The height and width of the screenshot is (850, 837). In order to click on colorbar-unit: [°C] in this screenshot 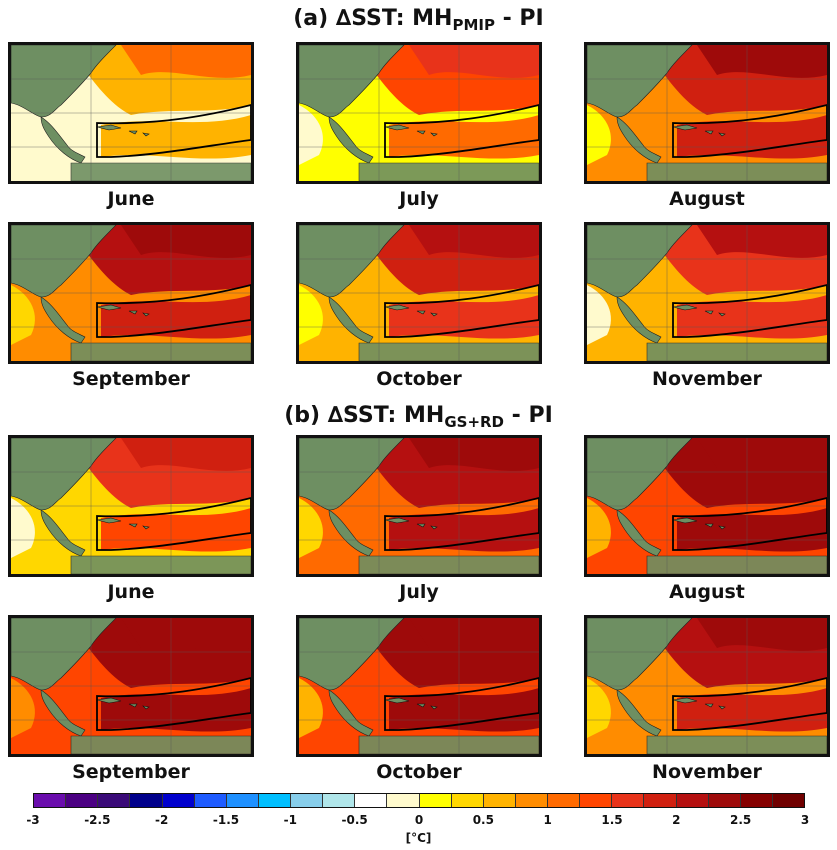, I will do `click(418, 838)`.